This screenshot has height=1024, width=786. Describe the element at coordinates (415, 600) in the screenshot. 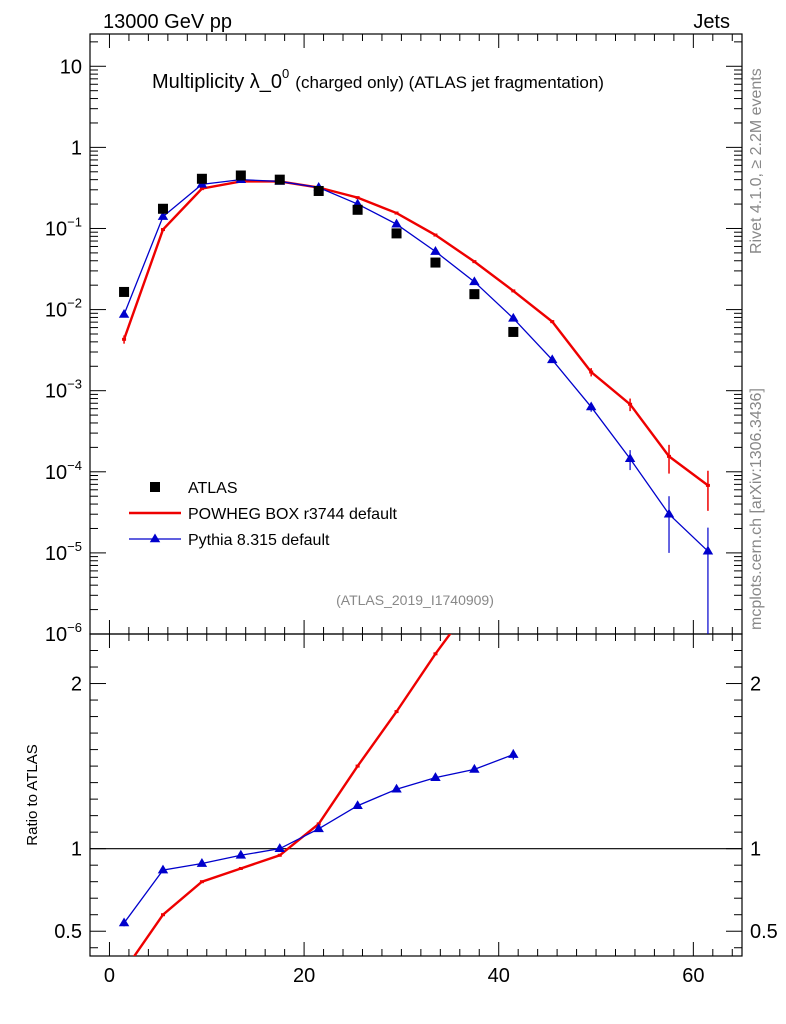

I see `analysis-id: (ATLAS_2019_I1740909)` at that location.